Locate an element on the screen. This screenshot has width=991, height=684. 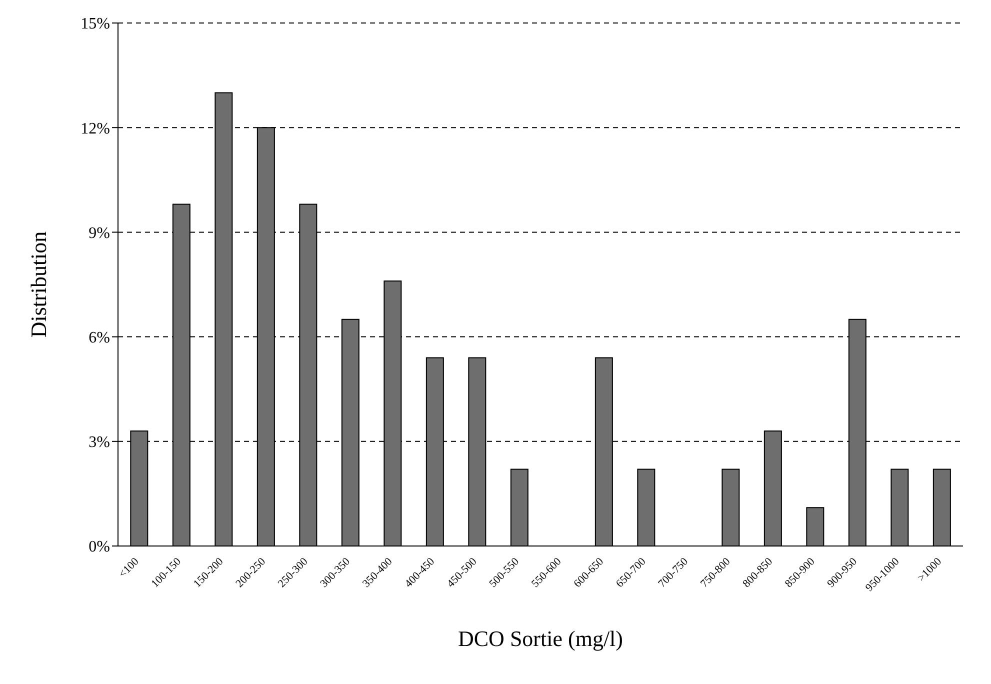
x-axis-title: DCO Sortie (mg/l) is located at coordinates (540, 638).